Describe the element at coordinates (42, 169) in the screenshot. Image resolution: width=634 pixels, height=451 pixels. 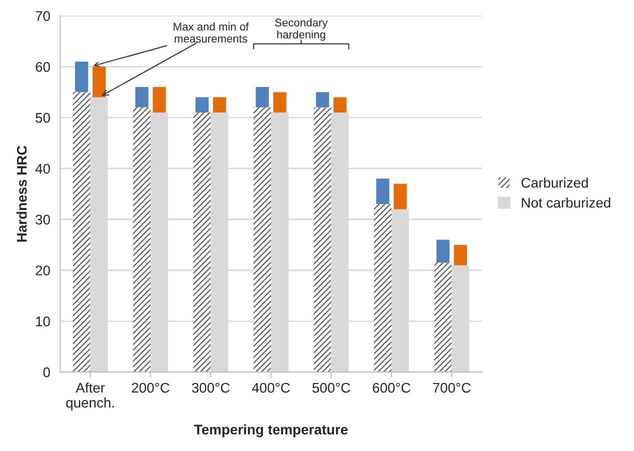
I see `y-tick-label: 40` at that location.